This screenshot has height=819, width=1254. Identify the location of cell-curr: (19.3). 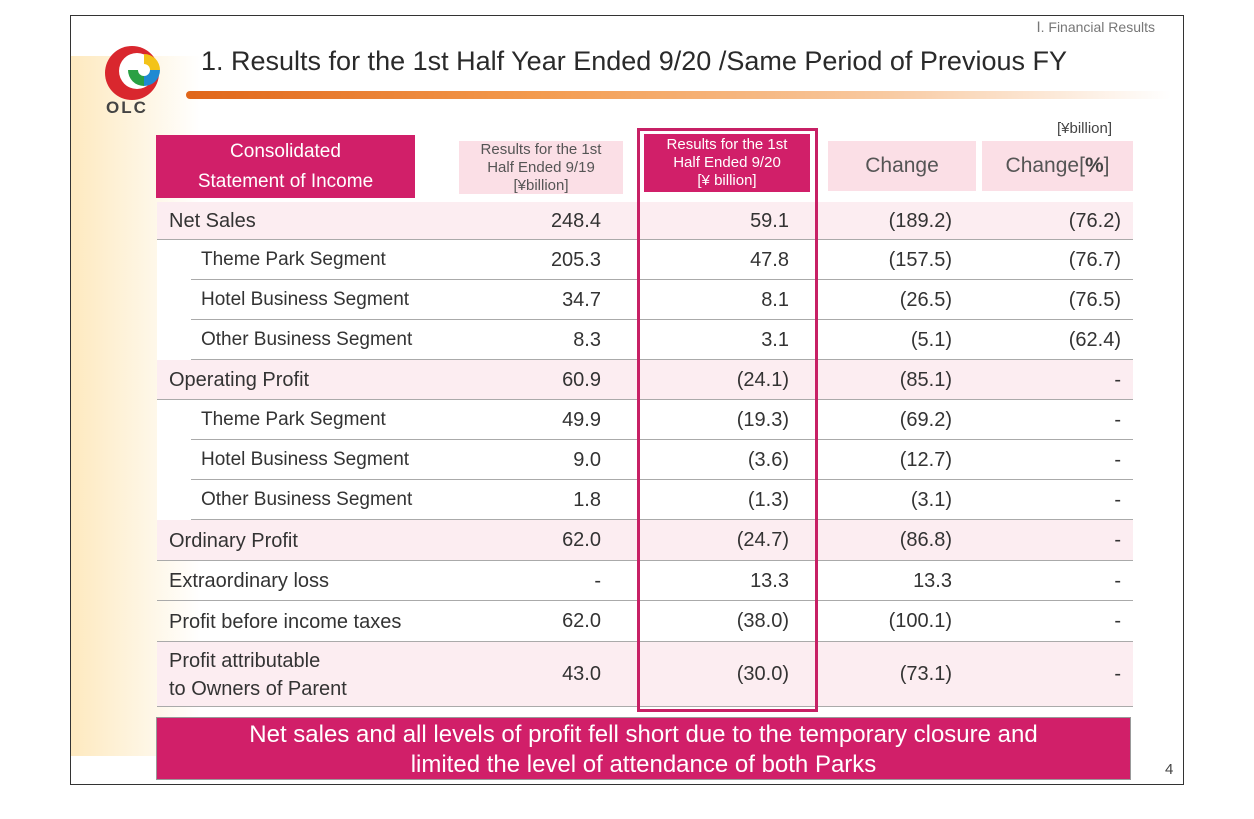
(762, 419).